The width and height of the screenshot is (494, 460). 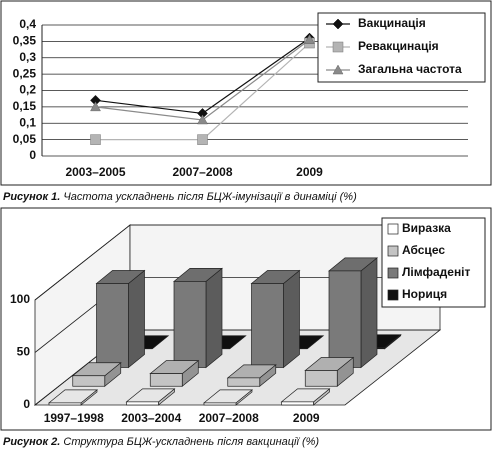 What do you see at coordinates (74, 418) in the screenshot?
I see `x-tick-label: 1997–1998` at bounding box center [74, 418].